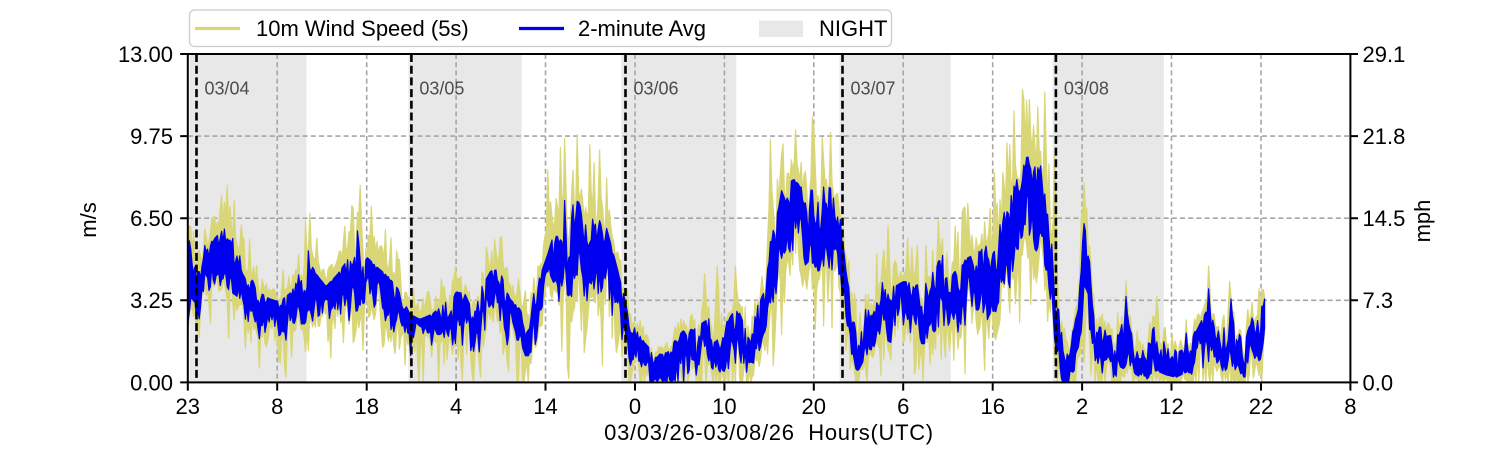 This screenshot has height=450, width=1500. Describe the element at coordinates (853, 28) in the screenshot. I see `svg-text: NIGHT` at that location.